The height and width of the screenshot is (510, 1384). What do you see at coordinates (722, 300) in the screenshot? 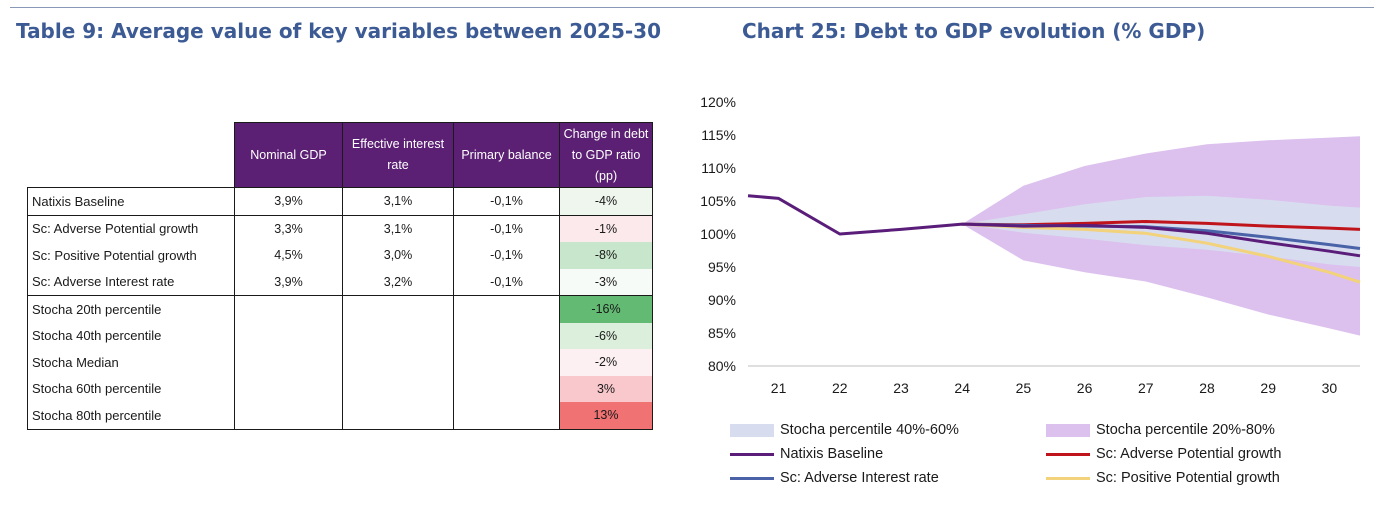
I see `y-tick-label: 90%` at bounding box center [722, 300].